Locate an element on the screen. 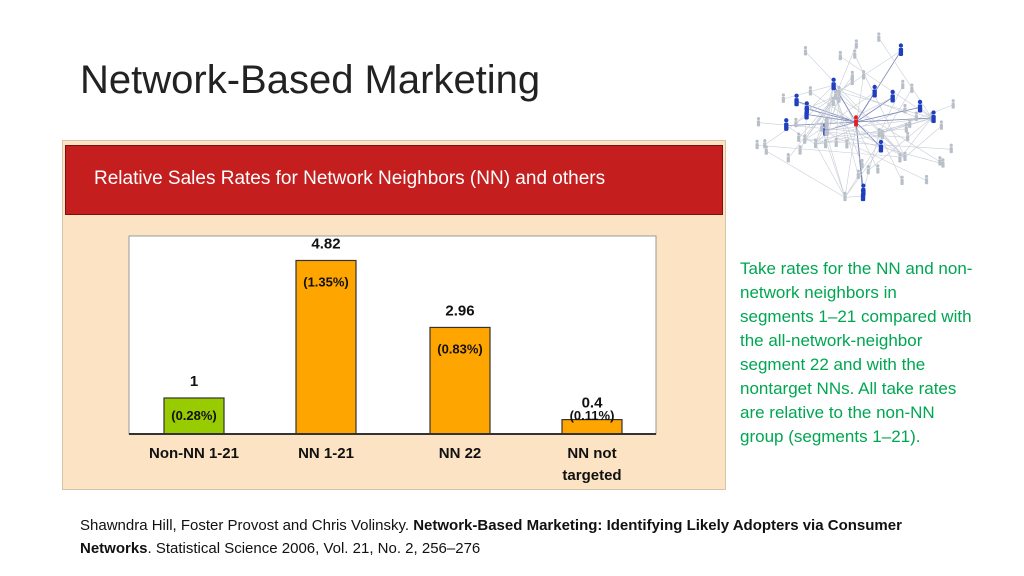 The height and width of the screenshot is (576, 1024). category-label: NN 1-21 is located at coordinates (326, 453).